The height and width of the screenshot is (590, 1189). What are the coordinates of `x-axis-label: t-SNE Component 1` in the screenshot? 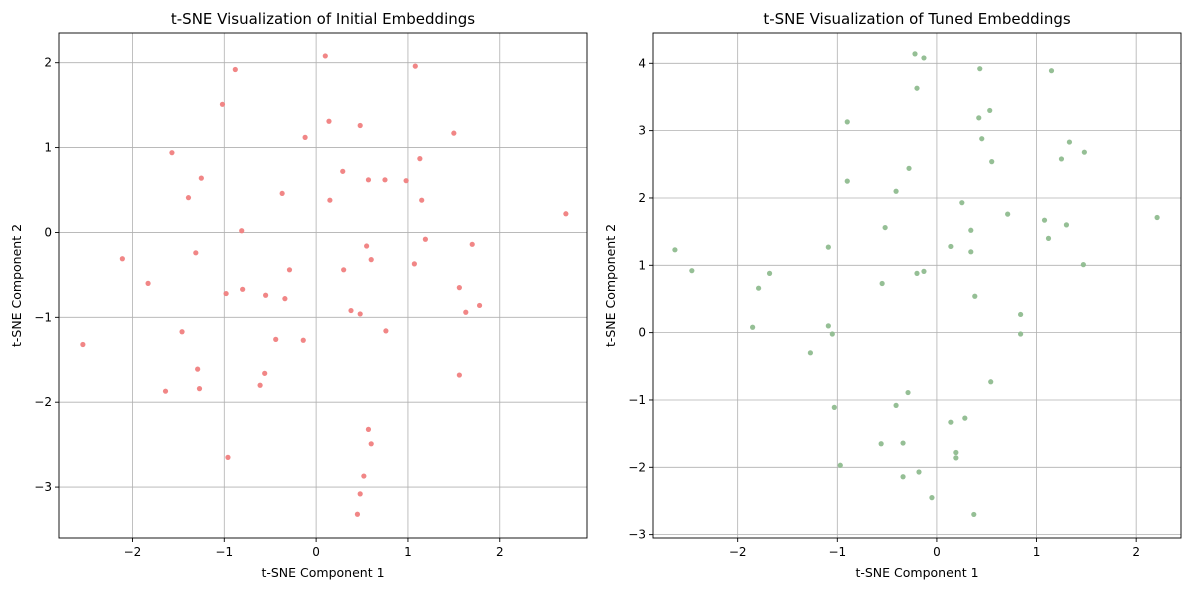 It's located at (916, 572).